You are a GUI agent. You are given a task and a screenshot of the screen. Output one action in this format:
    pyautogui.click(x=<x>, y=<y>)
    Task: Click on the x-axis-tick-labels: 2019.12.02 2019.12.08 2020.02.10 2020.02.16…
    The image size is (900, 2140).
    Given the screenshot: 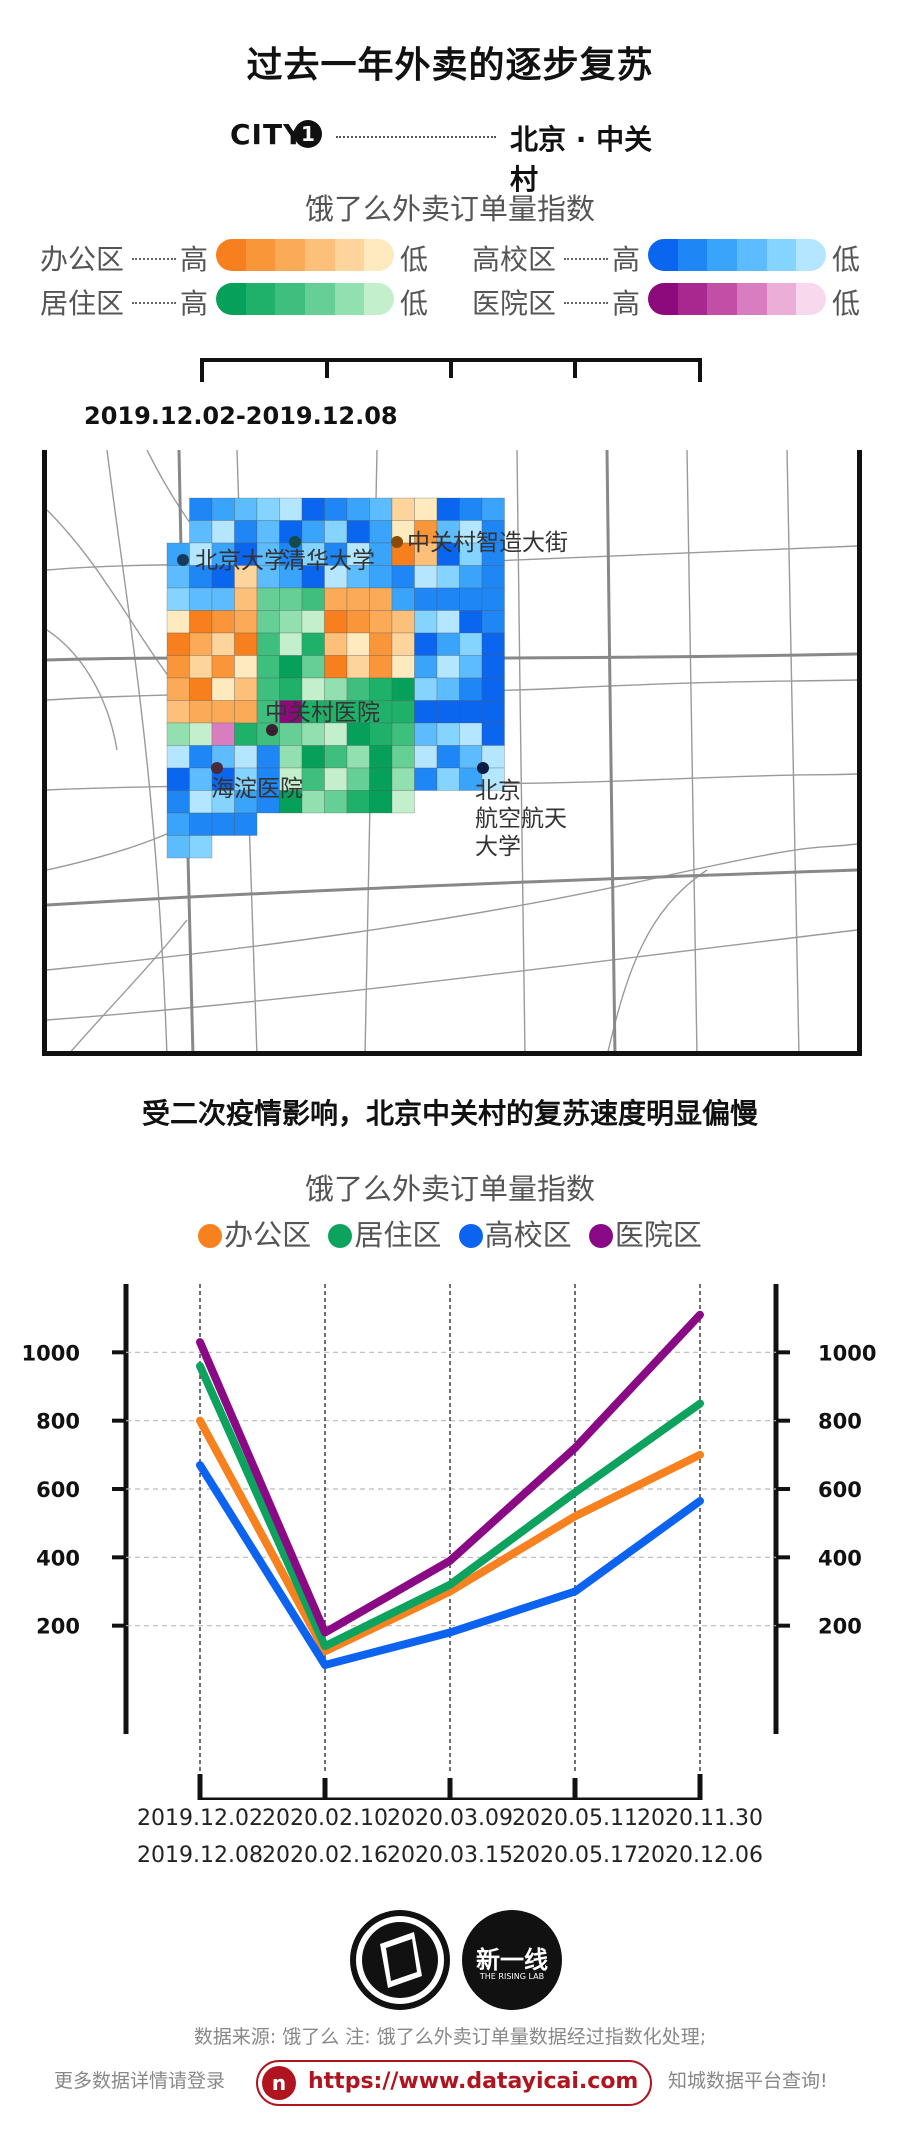 What is the action you would take?
    pyautogui.click(x=450, y=1841)
    